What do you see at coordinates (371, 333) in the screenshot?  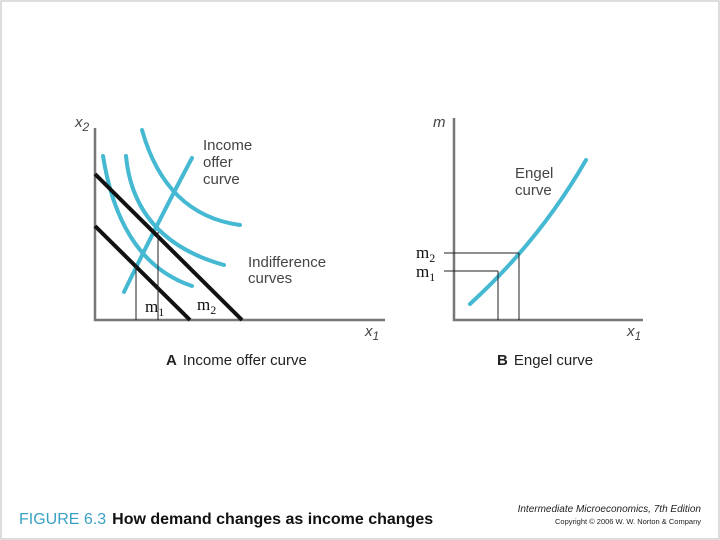 I see `panel-a-x-axis-label: x1` at bounding box center [371, 333].